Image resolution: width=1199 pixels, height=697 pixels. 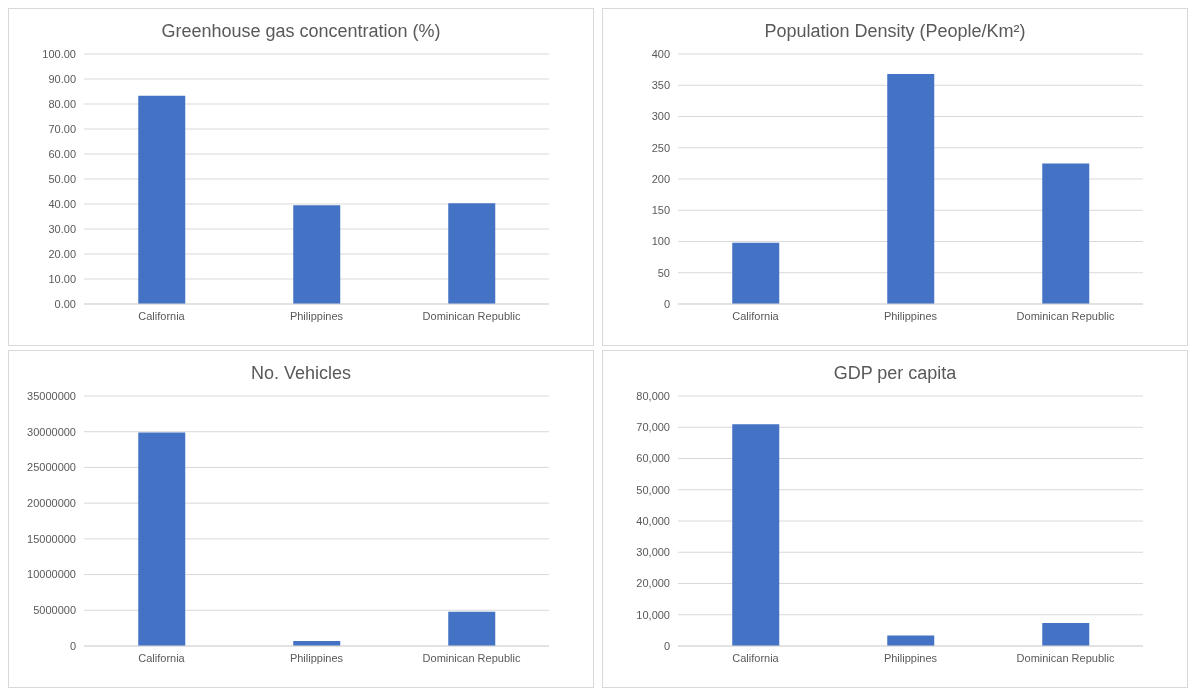 What do you see at coordinates (660, 178) in the screenshot?
I see `y-tick-label: 200` at bounding box center [660, 178].